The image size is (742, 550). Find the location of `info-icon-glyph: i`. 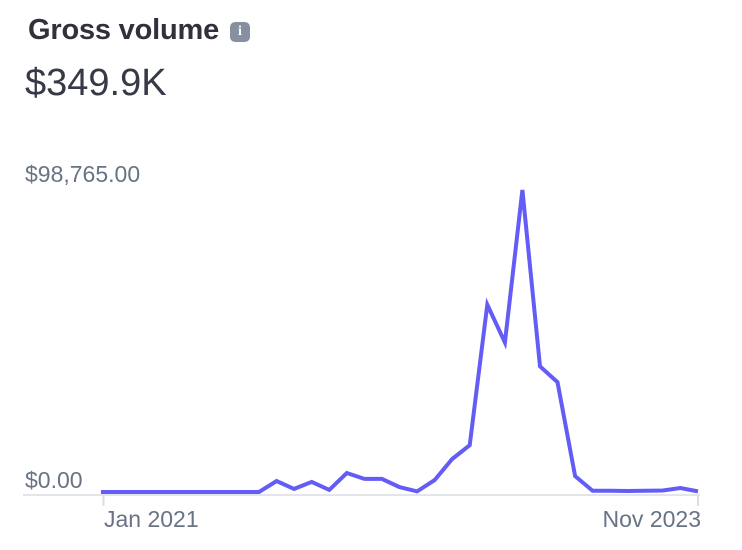

info-icon-glyph: i is located at coordinates (240, 31).